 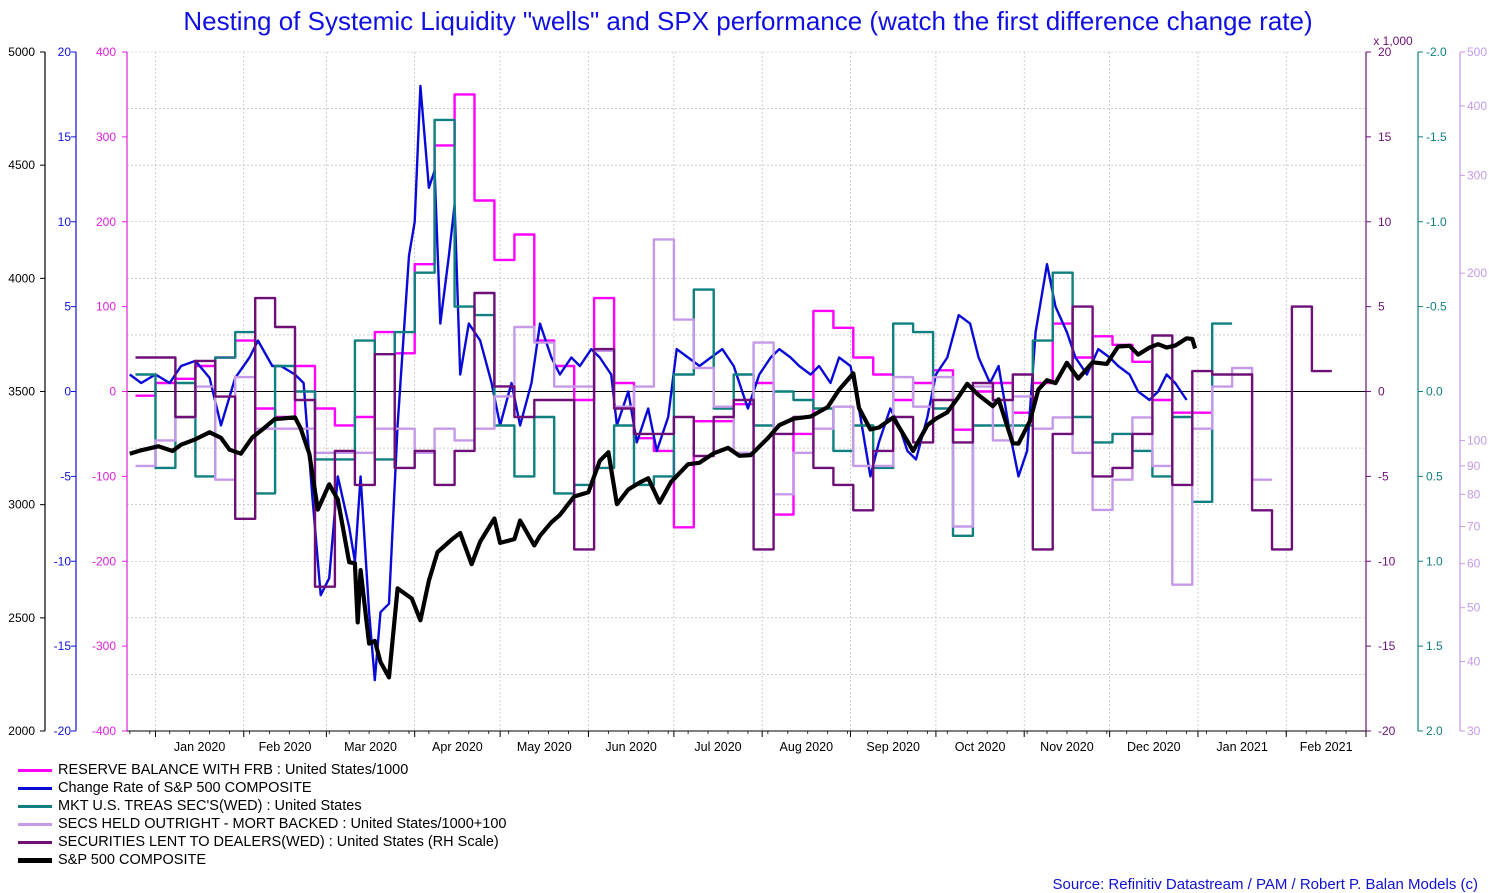 I want to click on reserve-tick-label: -300, so click(x=104, y=646).